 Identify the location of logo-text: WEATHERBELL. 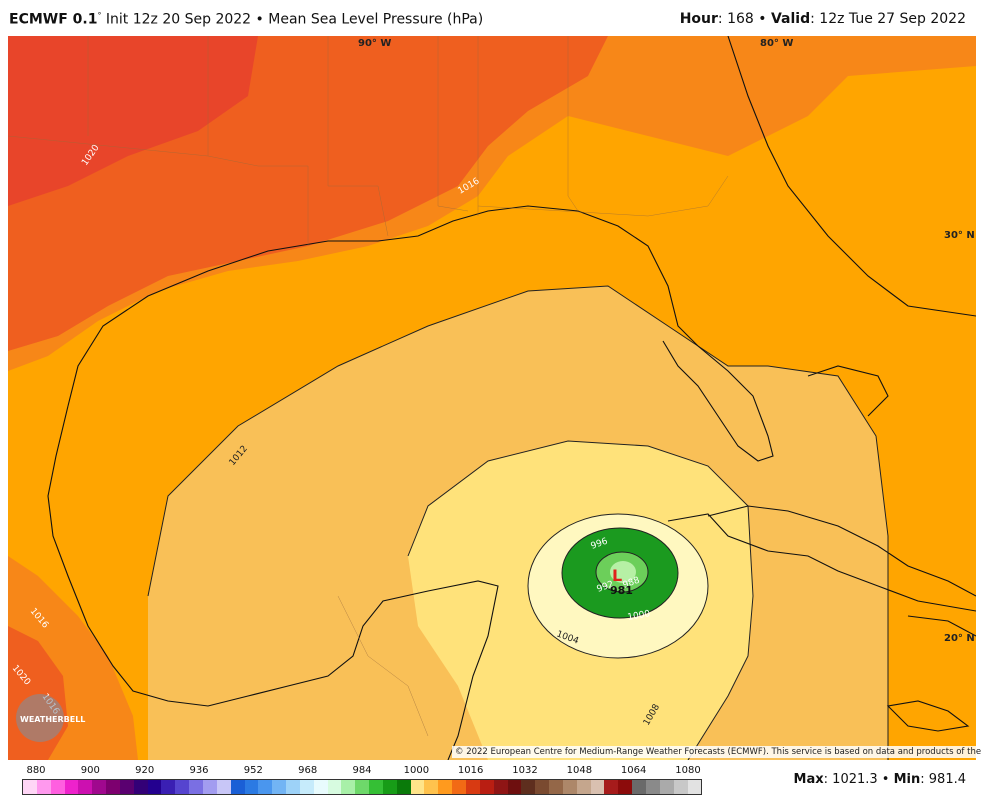
(52, 719).